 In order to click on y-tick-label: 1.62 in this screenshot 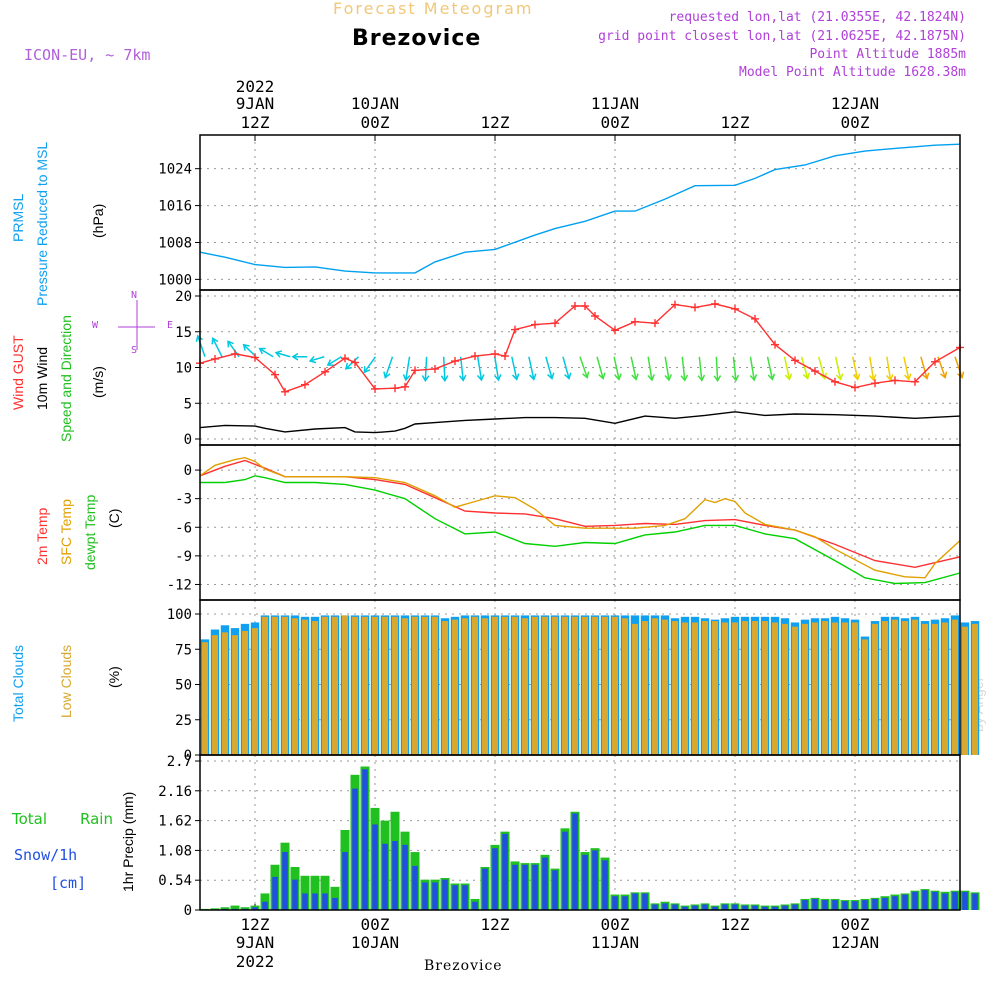, I will do `click(175, 822)`.